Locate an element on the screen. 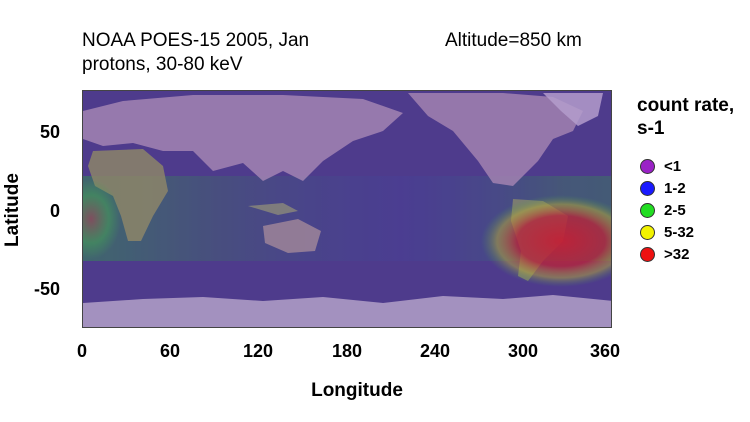 This screenshot has height=422, width=750. map-title-line1: NOAA POES-15 2005, Jan is located at coordinates (196, 40).